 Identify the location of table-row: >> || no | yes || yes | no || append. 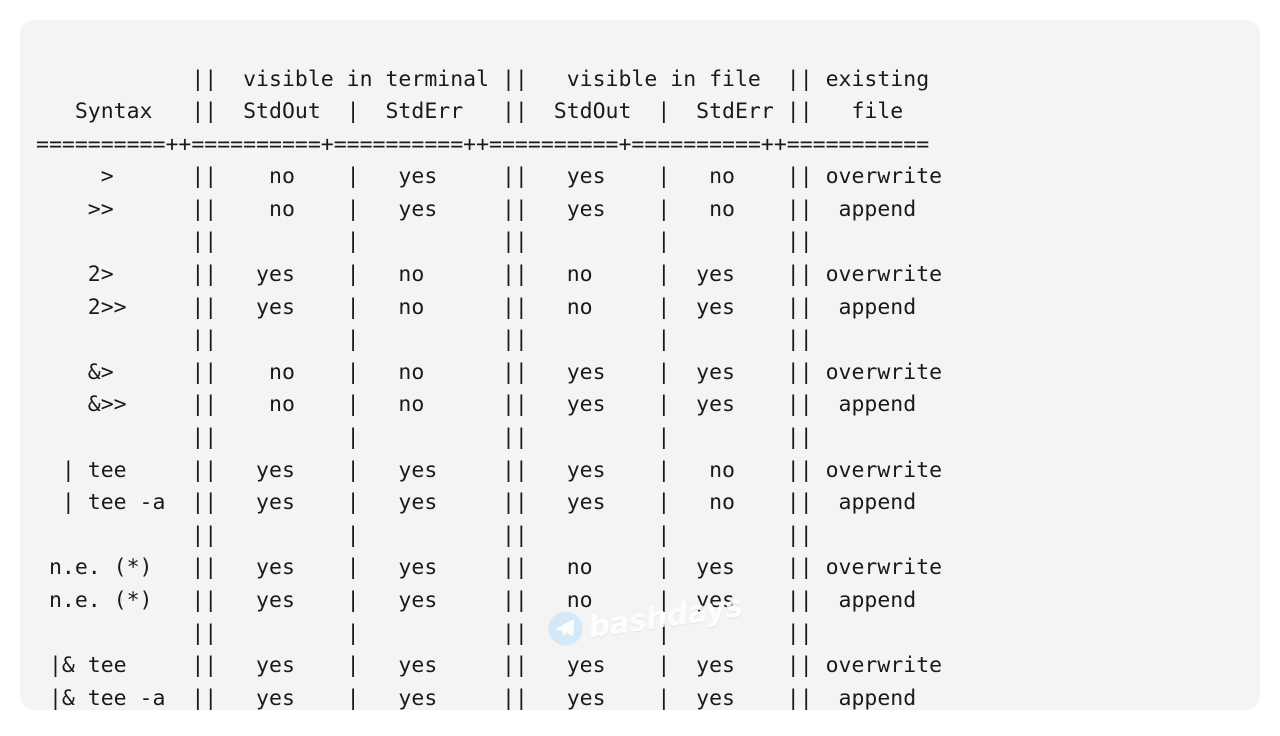
(476, 209).